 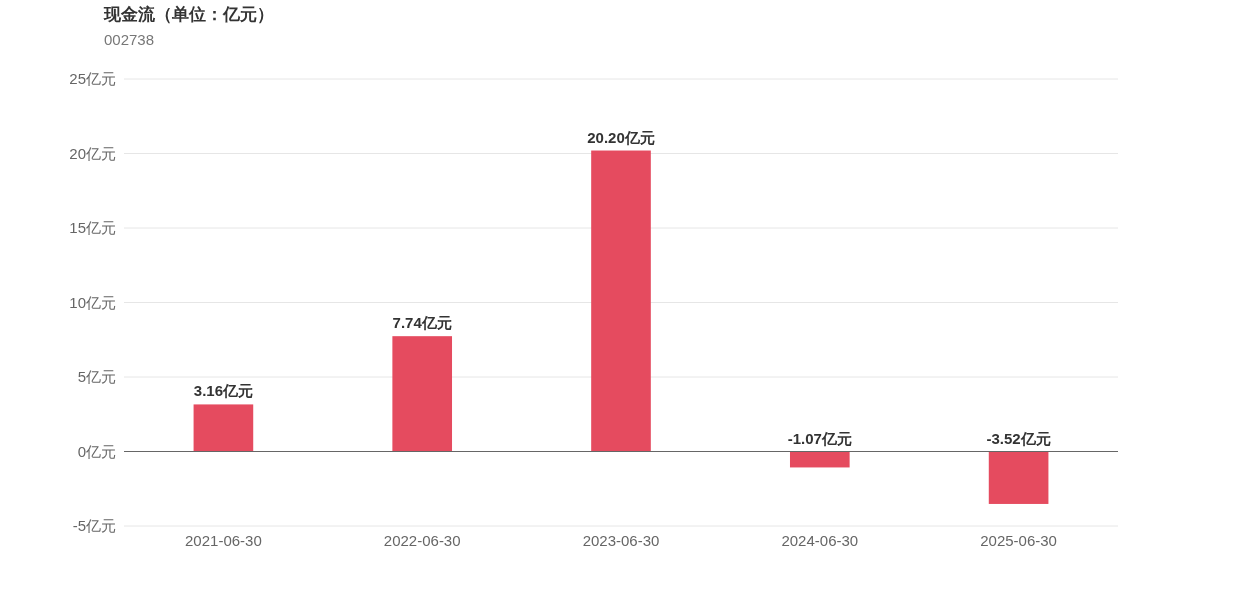 What do you see at coordinates (621, 540) in the screenshot?
I see `x-tick-label: 2023-06-30` at bounding box center [621, 540].